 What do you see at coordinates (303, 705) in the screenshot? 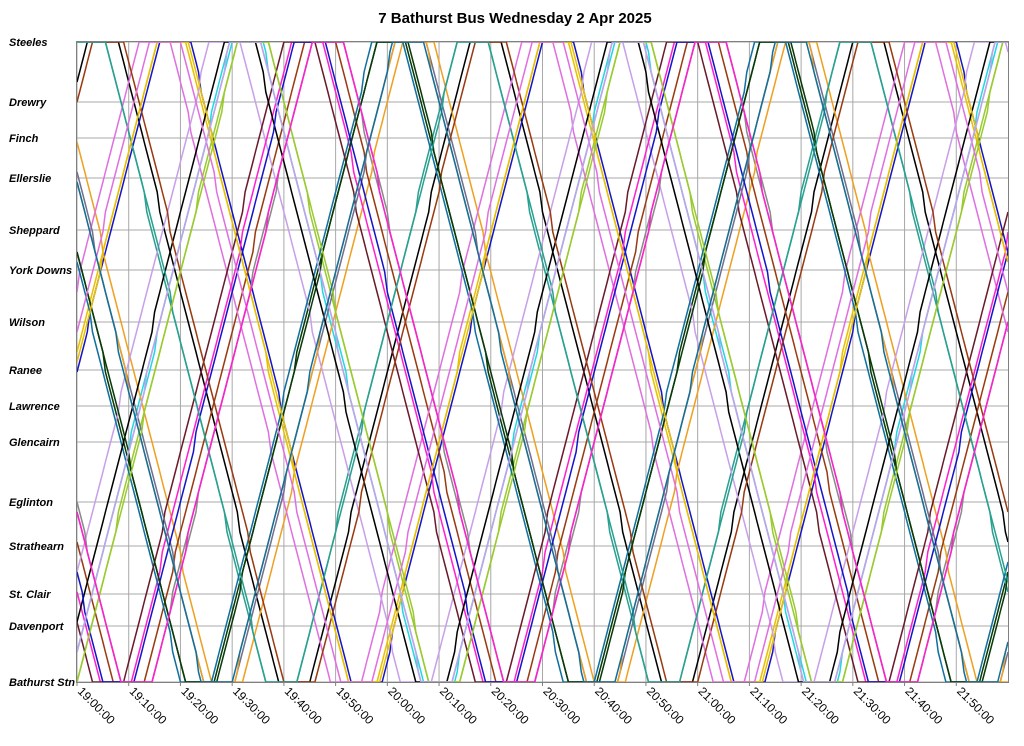
I see `time-tick-label: 19:40:00` at bounding box center [303, 705].